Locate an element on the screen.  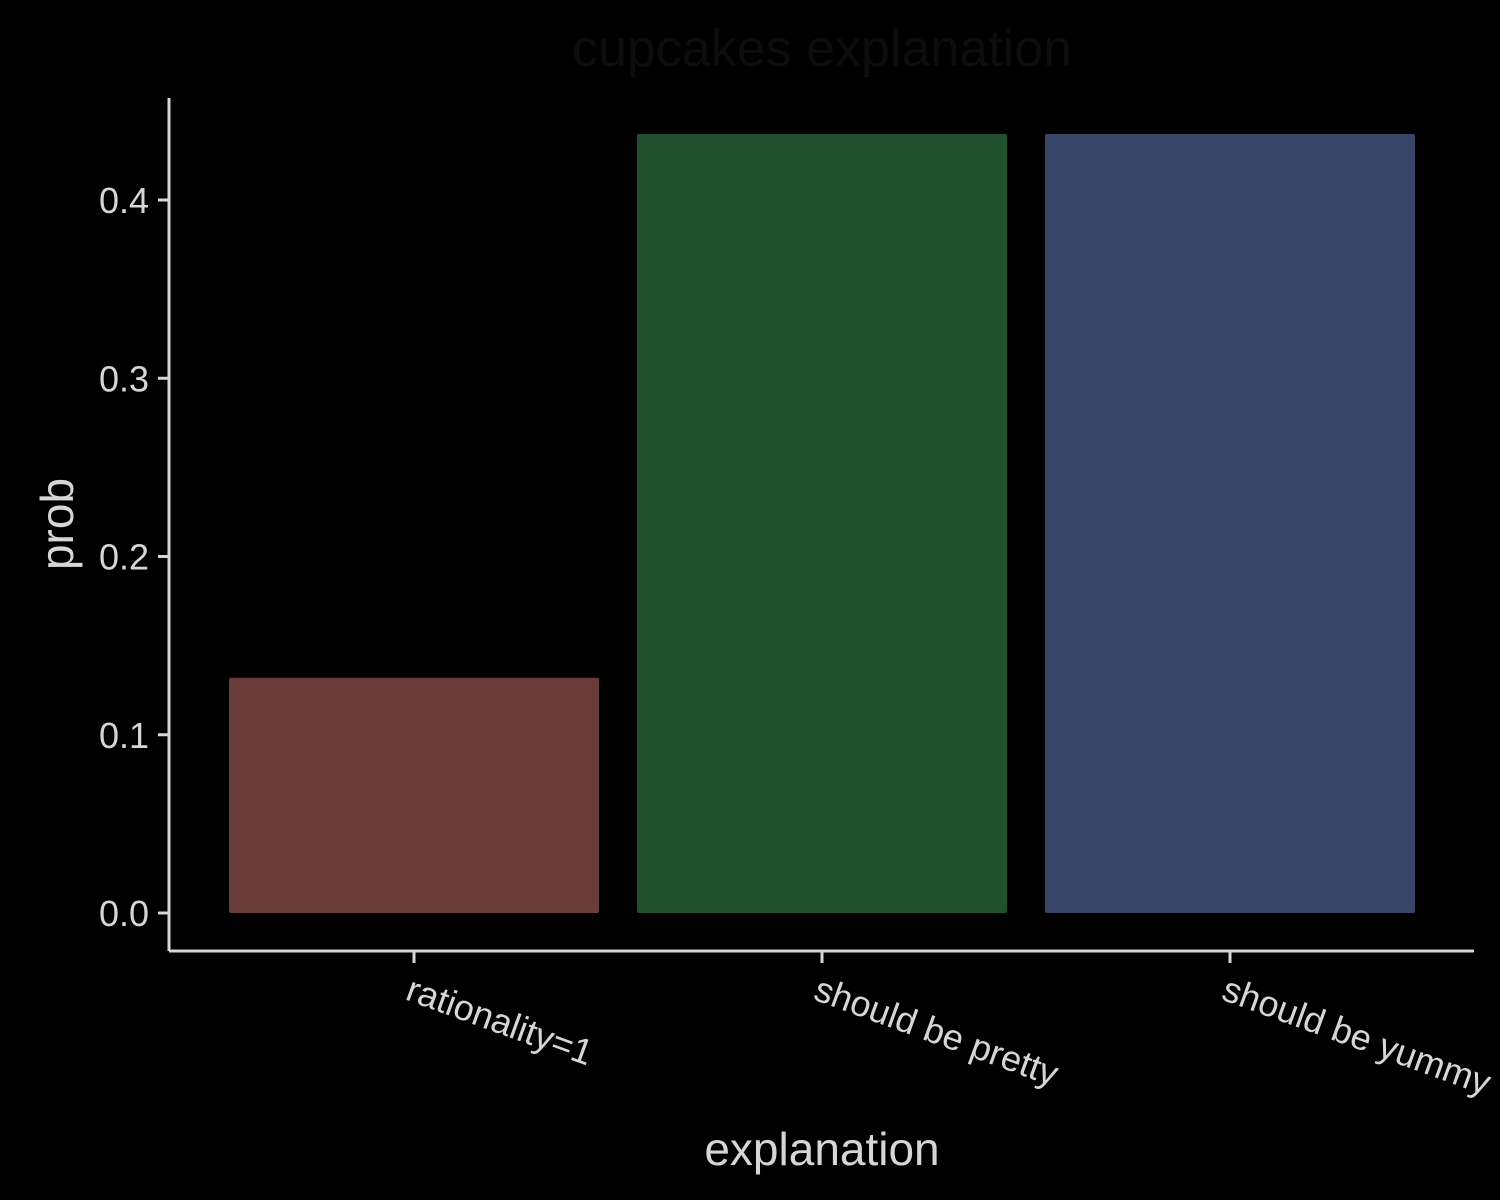
bar is located at coordinates (414, 795).